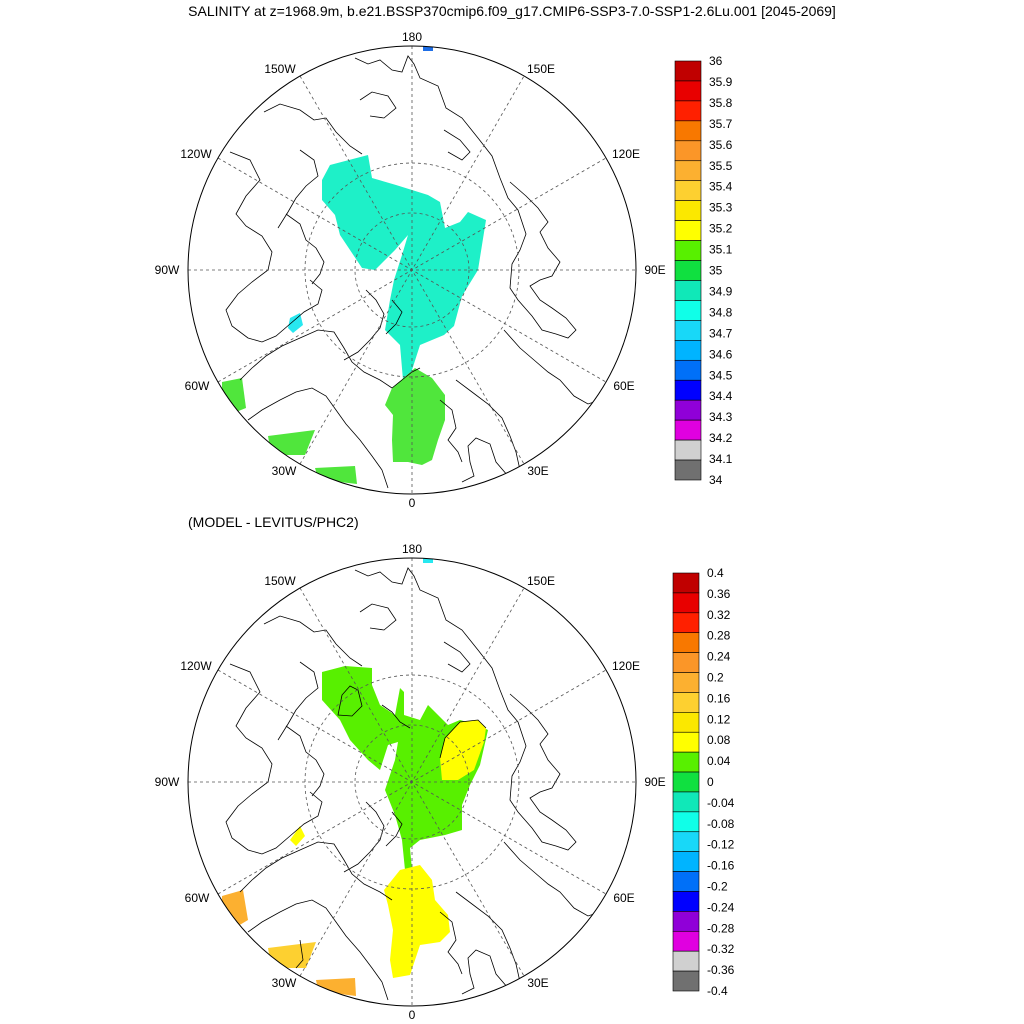  Describe the element at coordinates (280, 69) in the screenshot. I see `top-lon-150w: 150W` at that location.